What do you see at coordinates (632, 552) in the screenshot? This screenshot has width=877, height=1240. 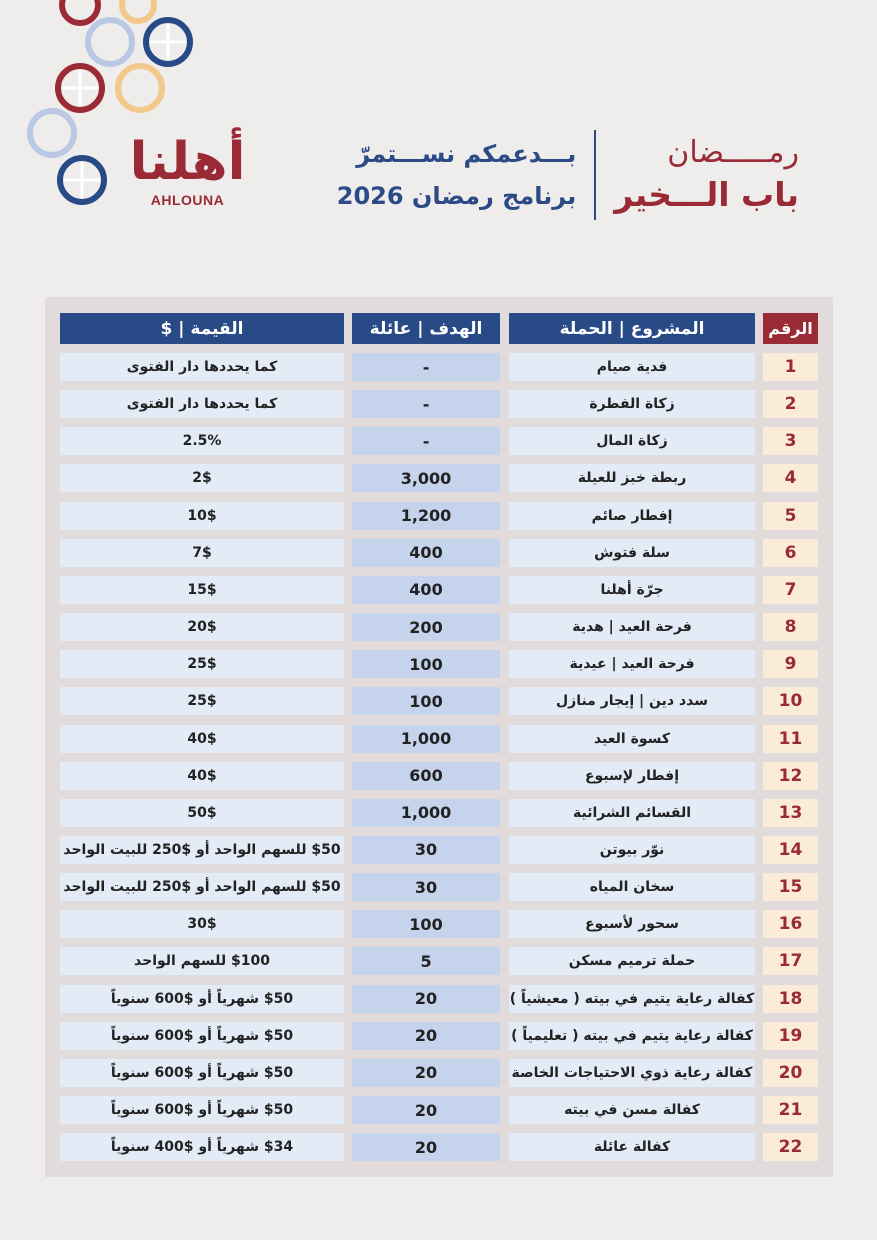 I see `row-project: سلة فتوش` at bounding box center [632, 552].